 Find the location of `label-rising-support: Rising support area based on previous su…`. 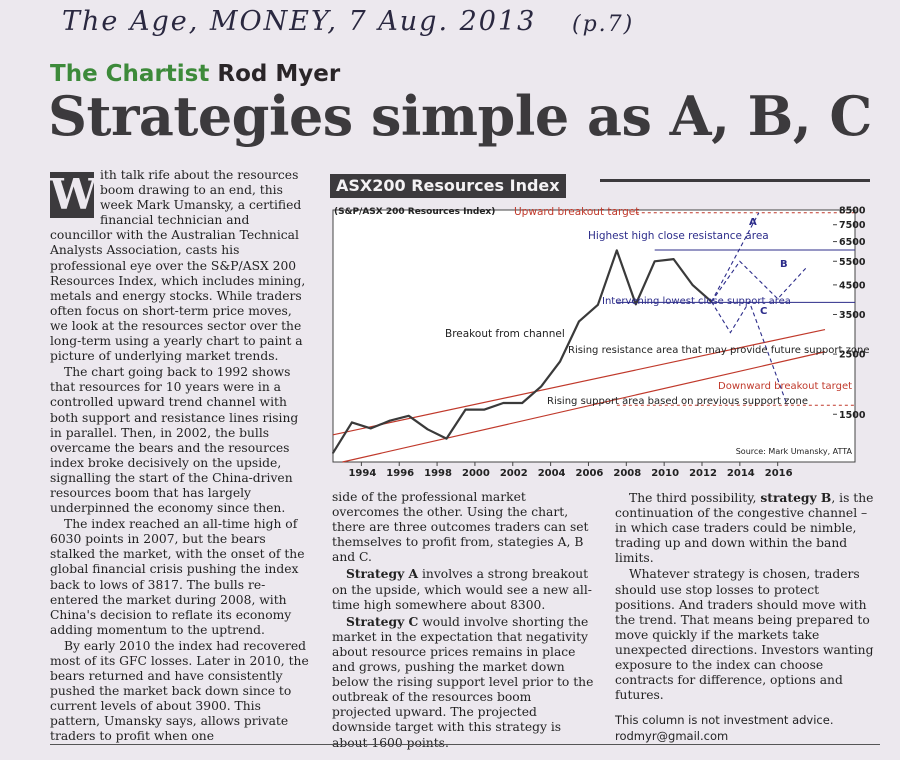

label-rising-support: Rising support area based on previous su… is located at coordinates (677, 401).